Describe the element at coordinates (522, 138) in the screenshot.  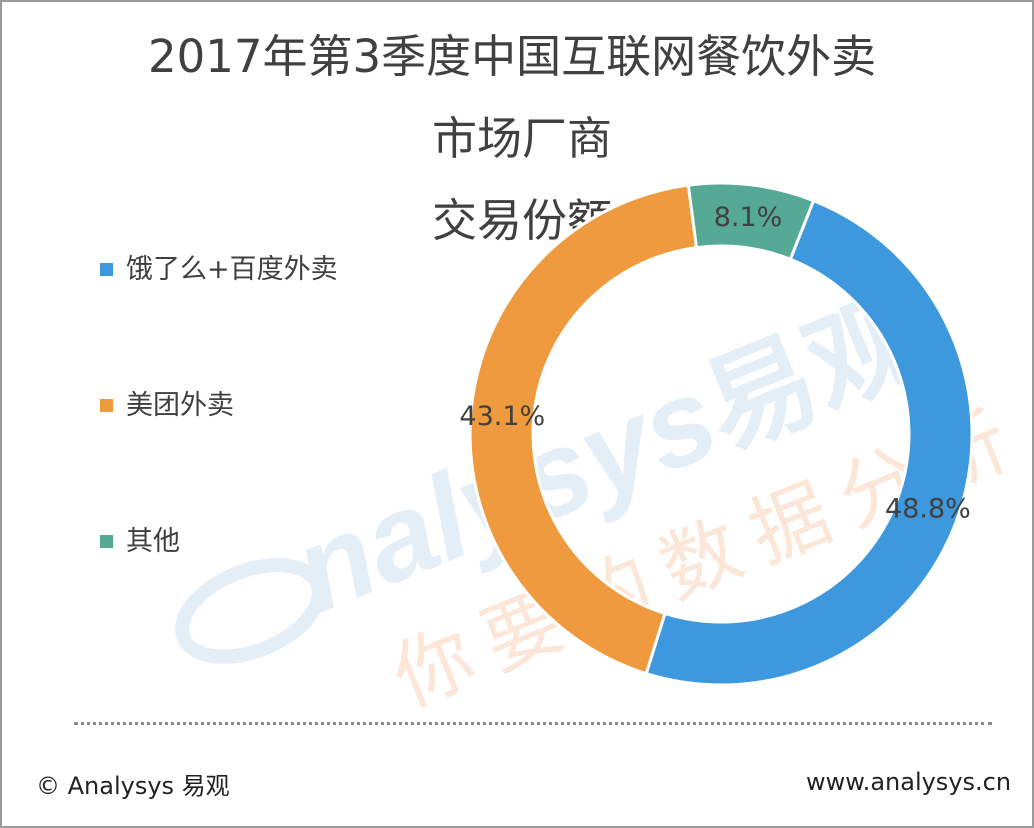
I see `chart-title-line-2: 市场厂商` at that location.